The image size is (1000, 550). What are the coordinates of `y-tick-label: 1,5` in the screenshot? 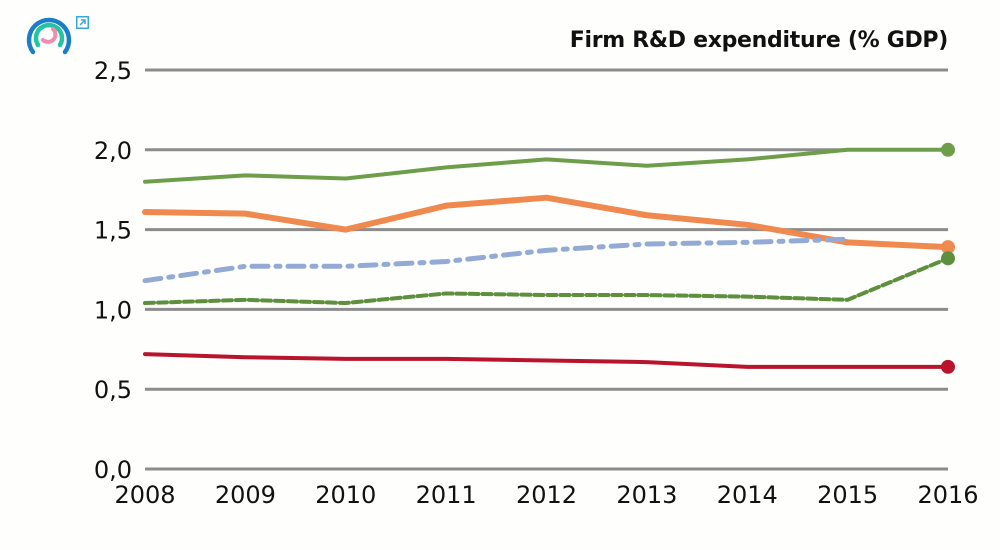 It's located at (113, 231).